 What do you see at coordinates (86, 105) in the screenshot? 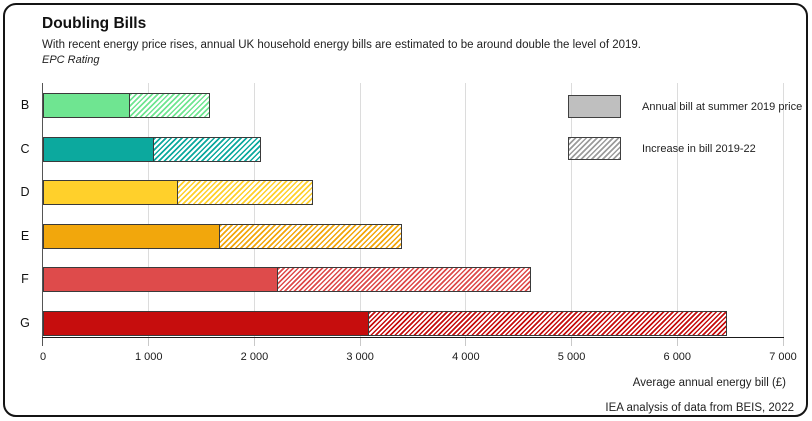
I see `bar-b-2019-segment` at bounding box center [86, 105].